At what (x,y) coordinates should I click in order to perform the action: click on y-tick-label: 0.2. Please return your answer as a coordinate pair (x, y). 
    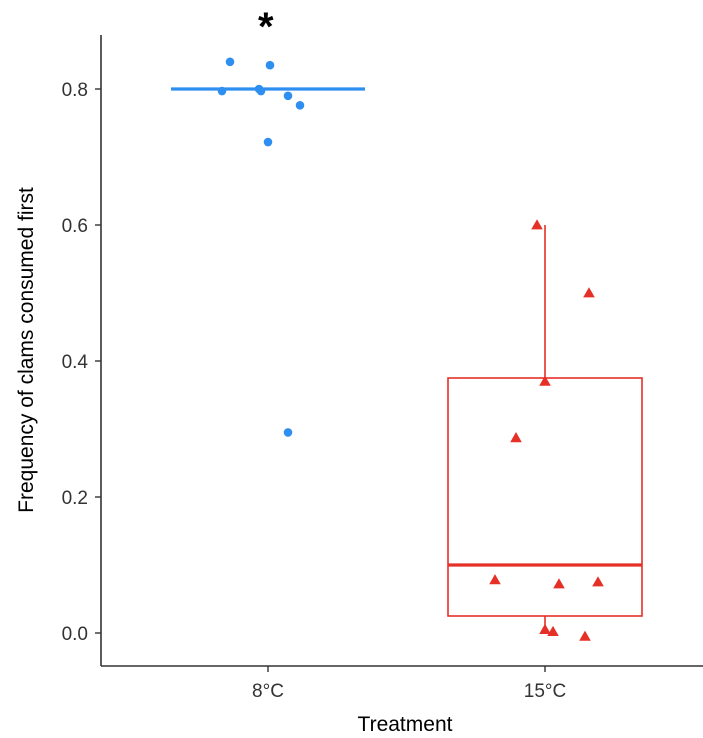
    Looking at the image, I should click on (75, 498).